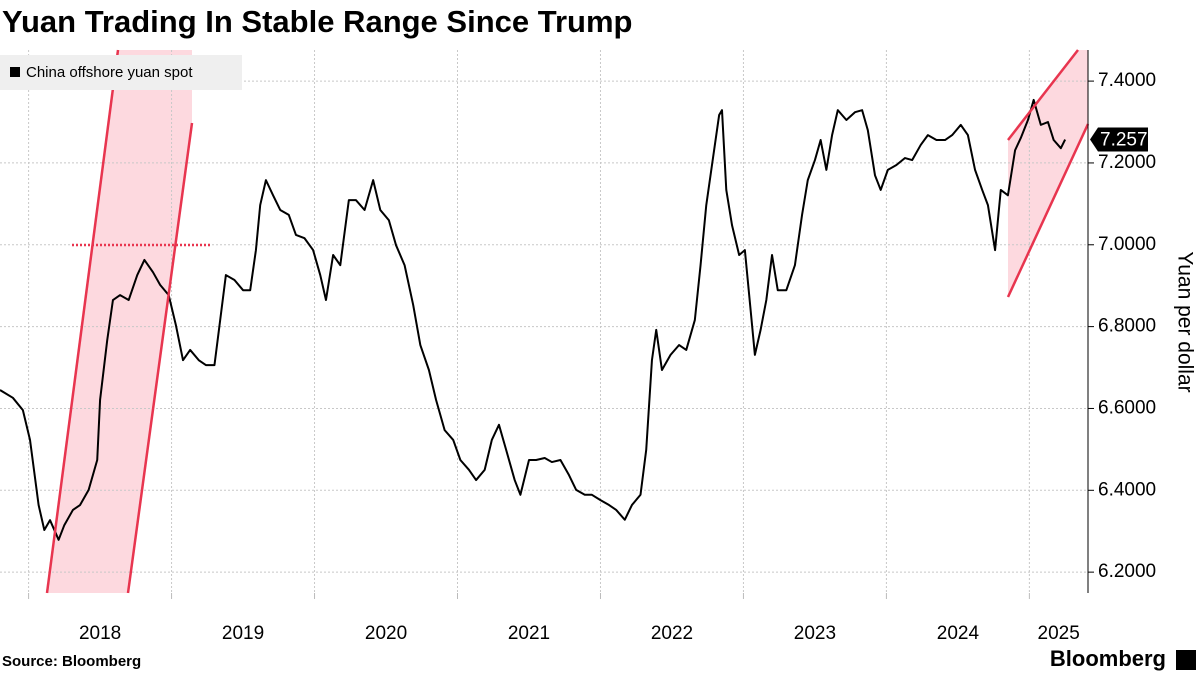 This screenshot has width=1200, height=675. I want to click on legend-swatch, so click(15, 72).